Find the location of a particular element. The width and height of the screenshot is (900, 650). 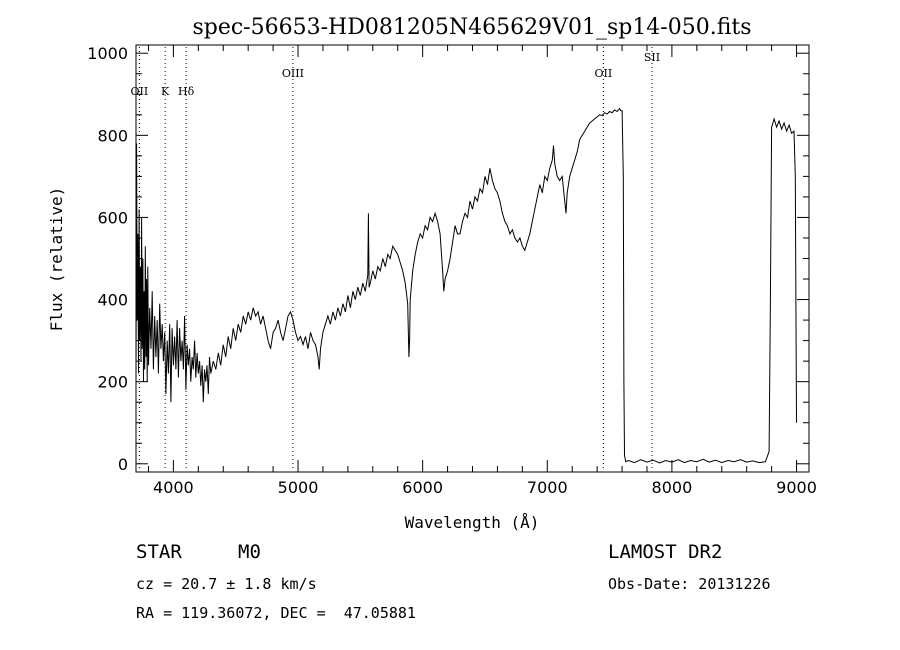

line-marker-label: K is located at coordinates (165, 91).